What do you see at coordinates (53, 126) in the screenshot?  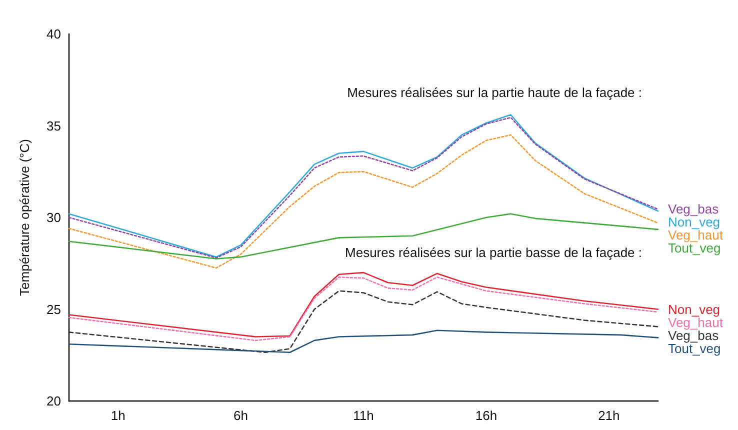 I see `y-tick-label: 35` at bounding box center [53, 126].